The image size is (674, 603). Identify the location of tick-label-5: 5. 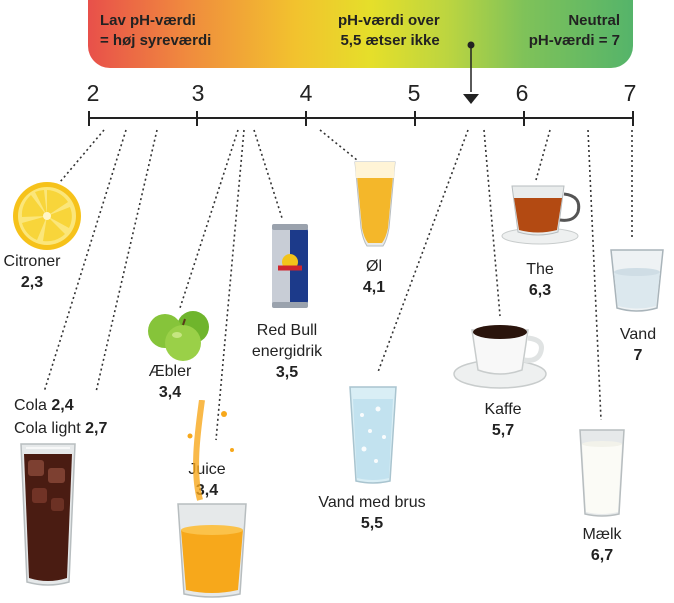
(414, 93).